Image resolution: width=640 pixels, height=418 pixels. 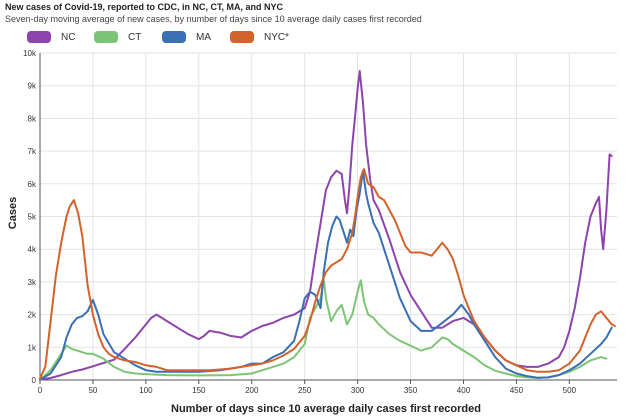 What do you see at coordinates (464, 390) in the screenshot?
I see `x-tick-label: 400` at bounding box center [464, 390].